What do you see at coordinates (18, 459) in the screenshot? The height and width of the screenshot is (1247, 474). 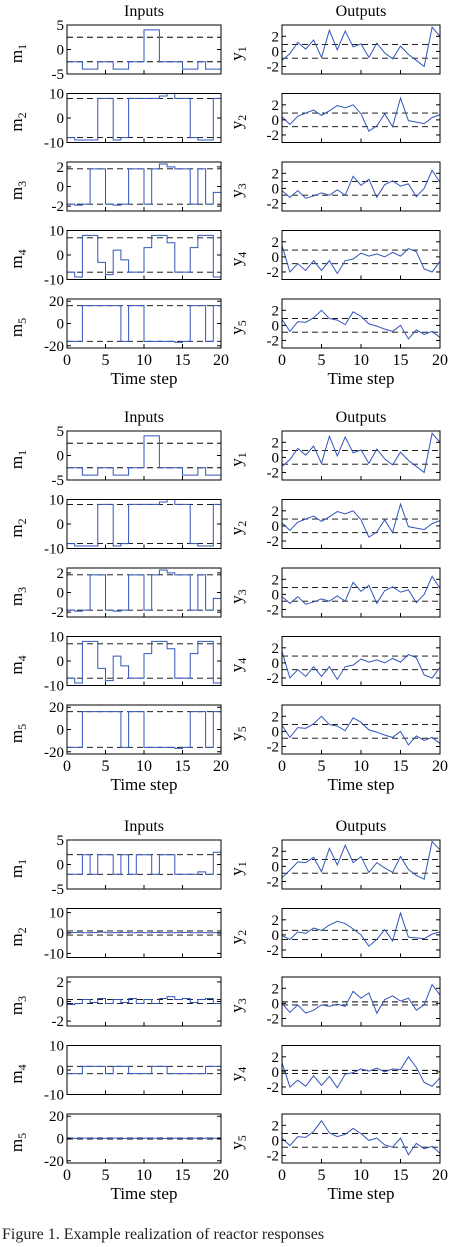 I see `b2-in-m1-ylabel-text: m1` at bounding box center [18, 459].